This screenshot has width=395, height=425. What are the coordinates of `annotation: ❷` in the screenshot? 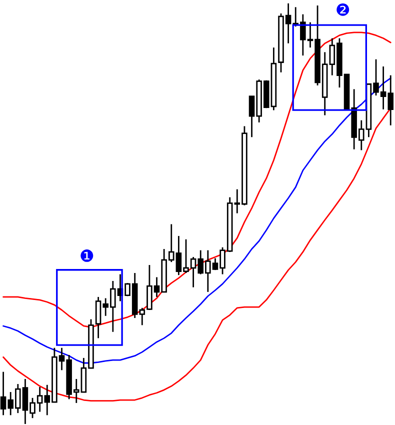 It's located at (343, 9).